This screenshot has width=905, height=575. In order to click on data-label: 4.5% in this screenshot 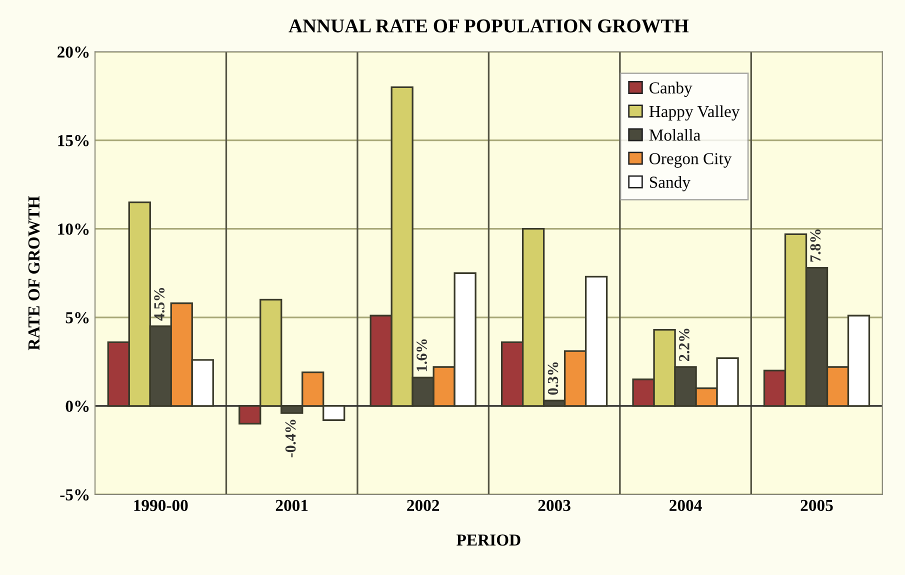, I will do `click(159, 304)`.